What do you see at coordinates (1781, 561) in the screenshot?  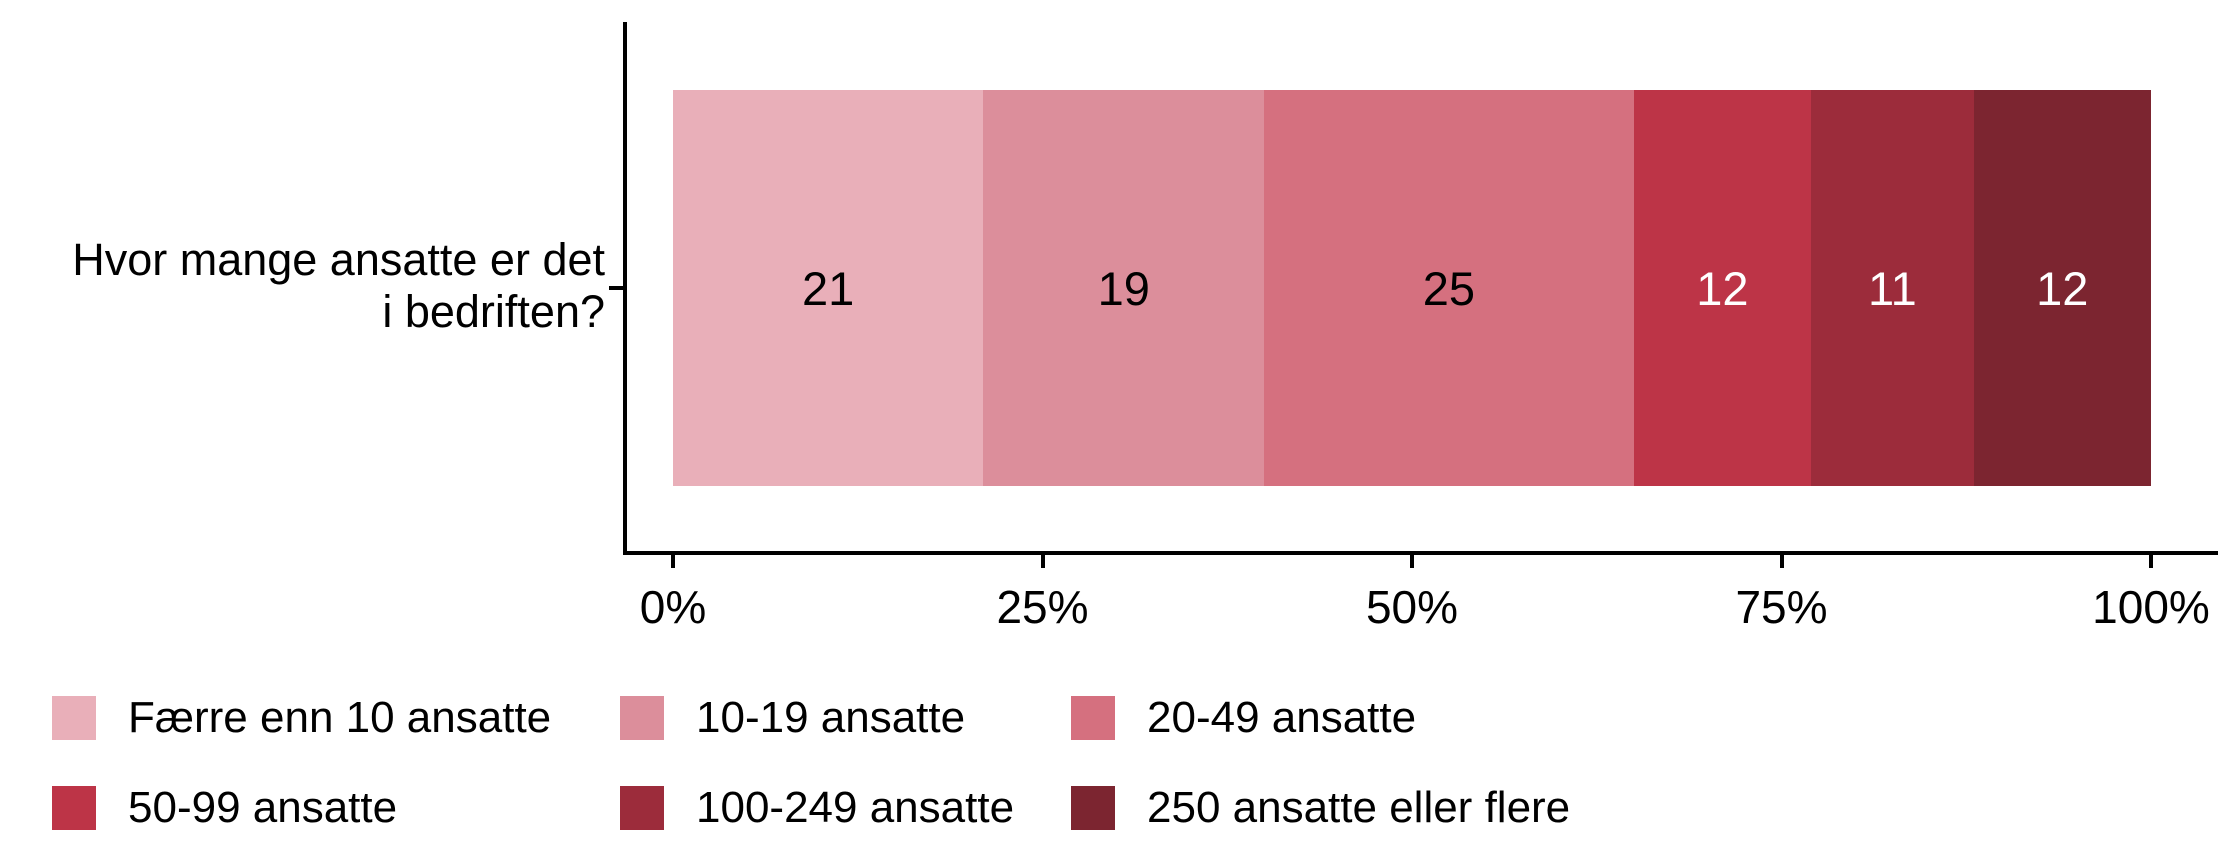 I see `x-tick-mark-75%` at bounding box center [1781, 561].